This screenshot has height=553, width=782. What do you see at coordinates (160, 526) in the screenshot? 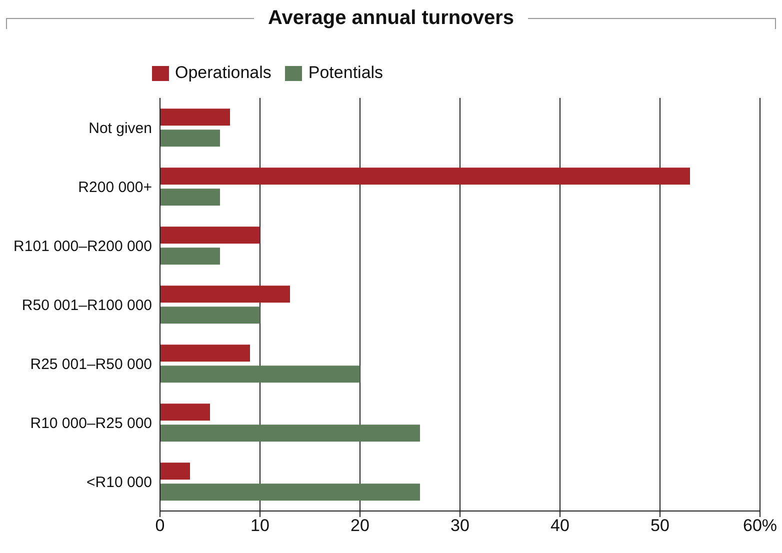
I see `x-tick-label: 0` at bounding box center [160, 526].